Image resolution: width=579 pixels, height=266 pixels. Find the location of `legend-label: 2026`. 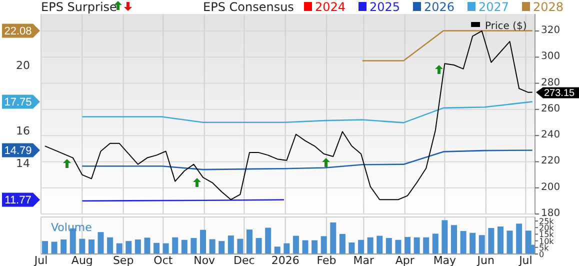

legend-label: 2026 is located at coordinates (439, 7).